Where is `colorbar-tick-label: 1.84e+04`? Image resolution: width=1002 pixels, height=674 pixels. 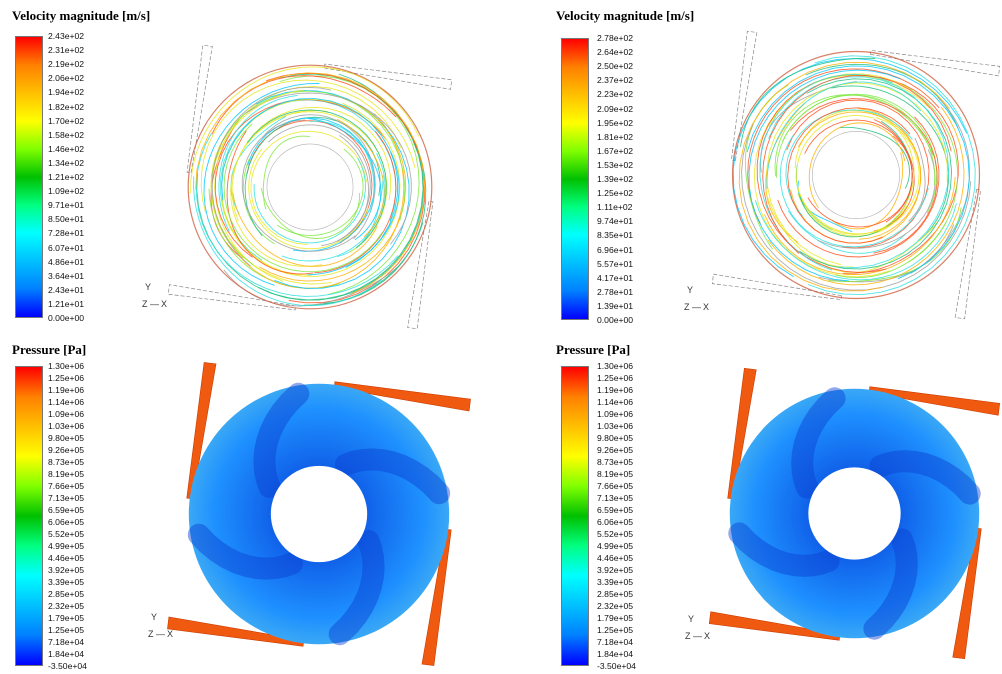 colorbar-tick-label: 1.84e+04 is located at coordinates (66, 654).